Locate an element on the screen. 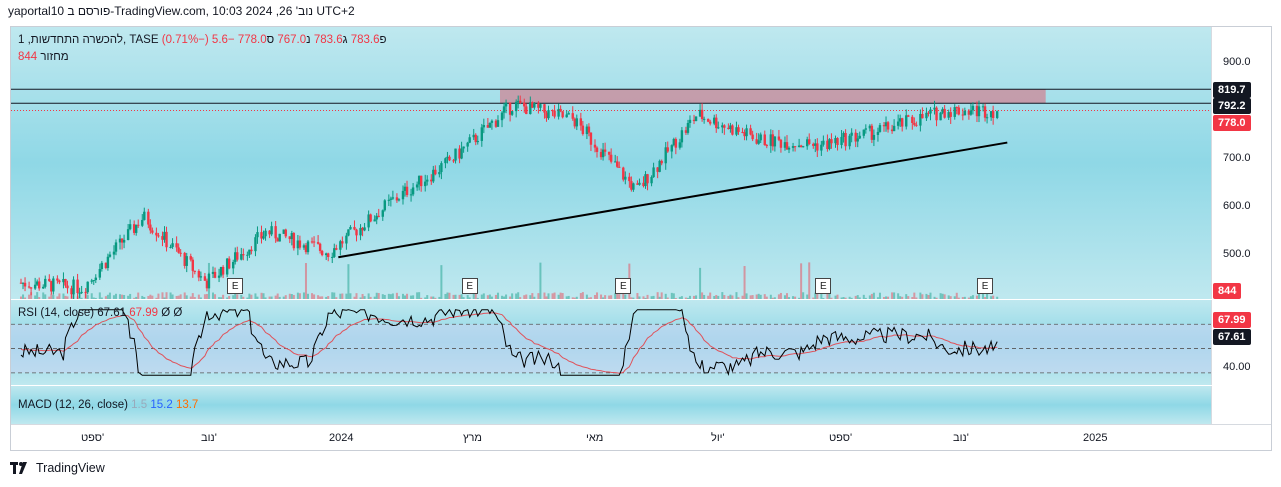 This screenshot has height=487, width=1281. price-axis is located at coordinates (1241, 163).